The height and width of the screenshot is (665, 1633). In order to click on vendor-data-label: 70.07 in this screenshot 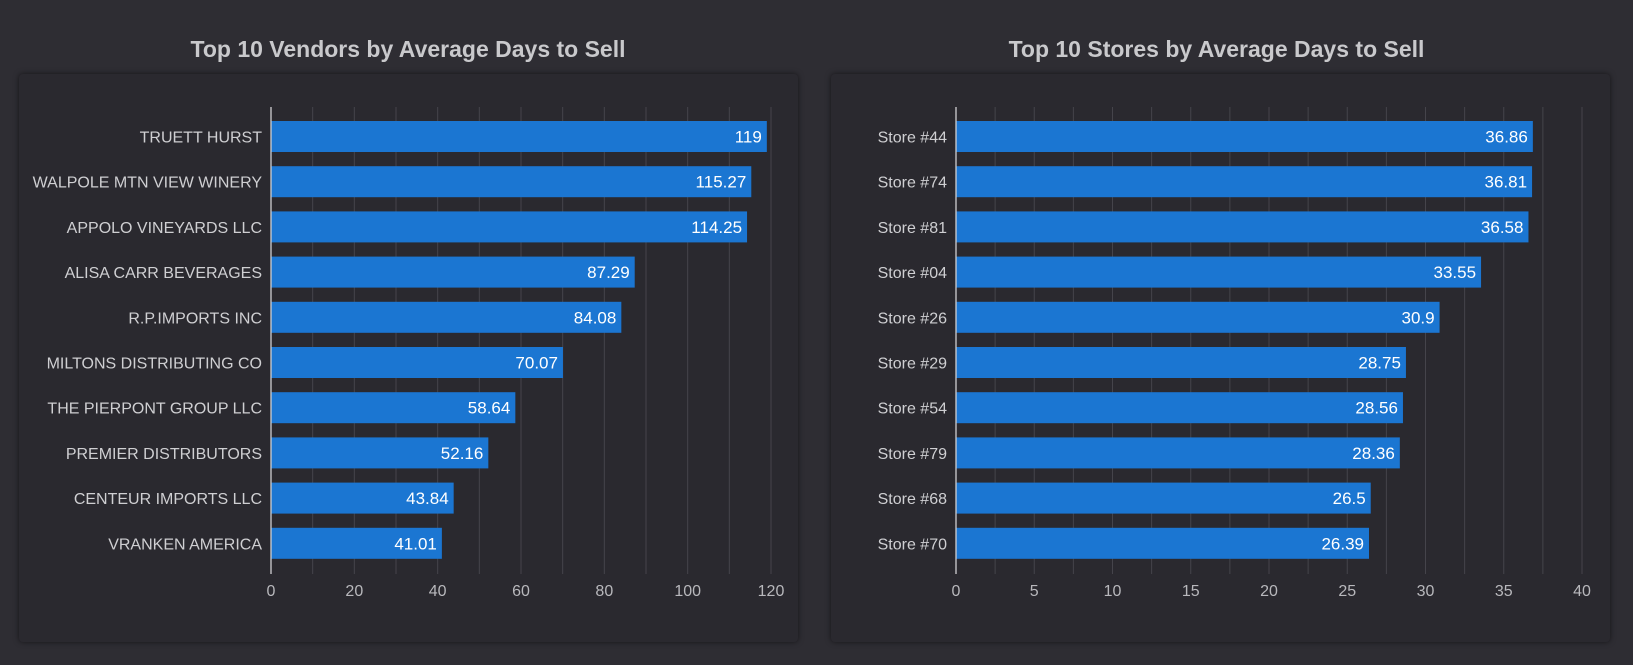, I will do `click(536, 363)`.